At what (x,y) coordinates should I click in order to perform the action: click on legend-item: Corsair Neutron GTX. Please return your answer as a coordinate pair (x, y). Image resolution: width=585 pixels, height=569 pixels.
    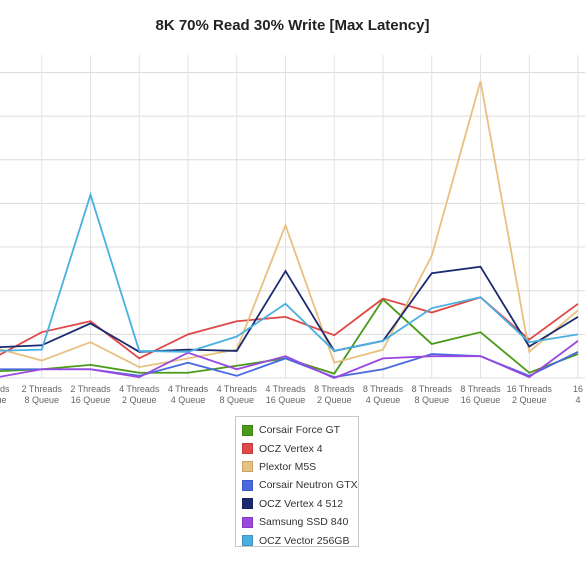
    Looking at the image, I should click on (300, 485).